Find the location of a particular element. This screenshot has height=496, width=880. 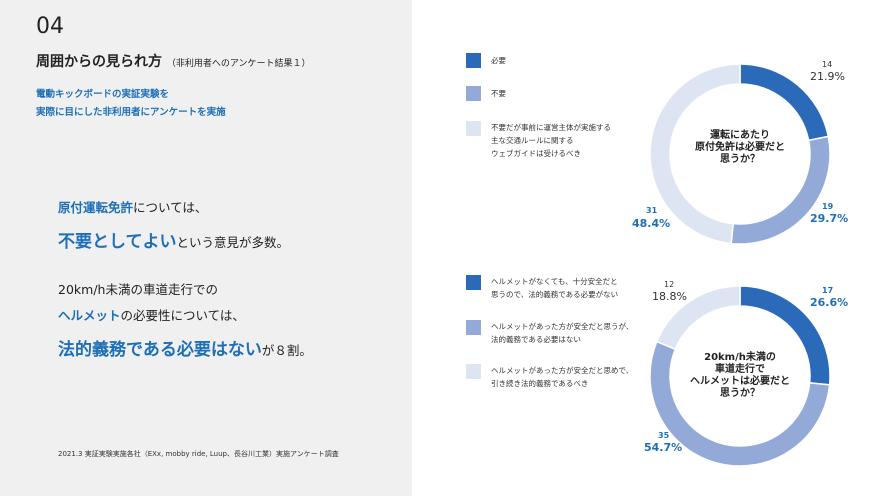

legend-label-2-3: ヘルメットがあった方が安全だと思めで、 引き続き法的義務であるべき is located at coordinates (562, 377).